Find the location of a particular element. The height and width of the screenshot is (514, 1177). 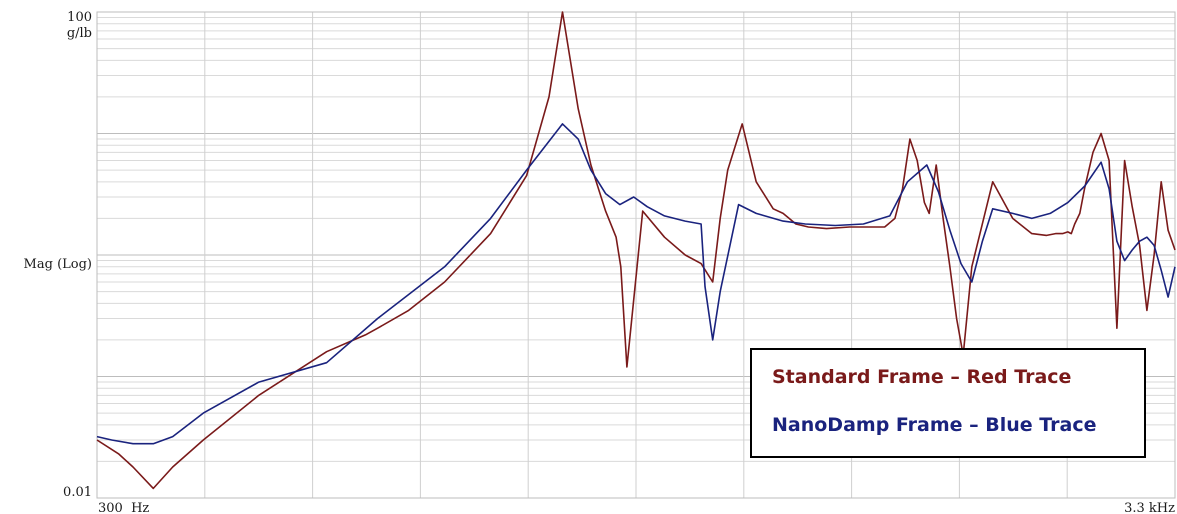

y-tick-label-top: 100 is located at coordinates (79, 17).